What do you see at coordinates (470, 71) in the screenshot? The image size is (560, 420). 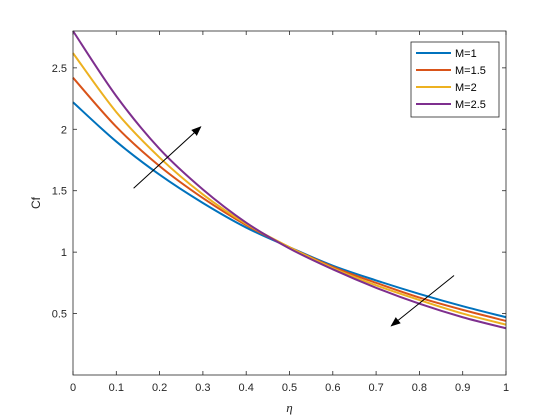 I see `legend-label: M=1.5` at bounding box center [470, 71].